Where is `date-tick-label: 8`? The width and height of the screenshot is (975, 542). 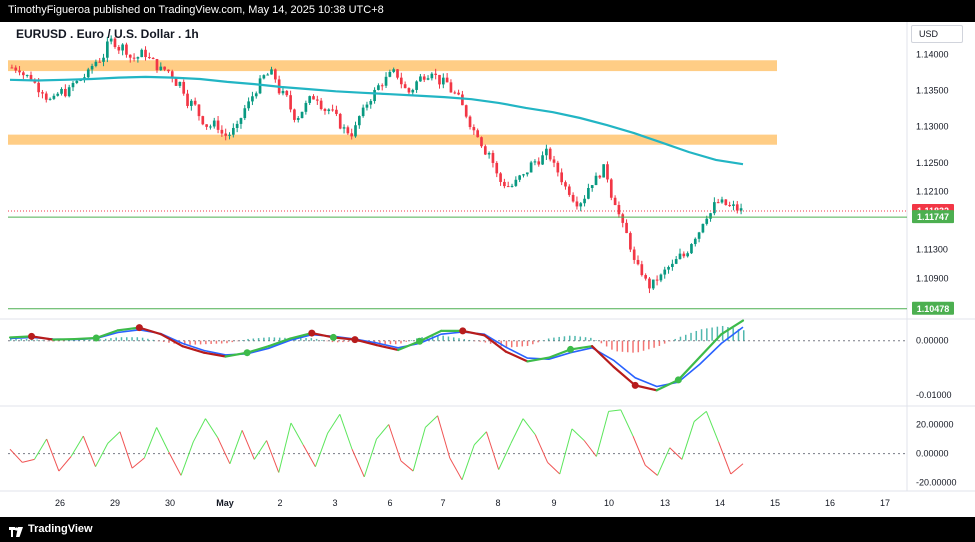 date-tick-label: 8 is located at coordinates (497, 503).